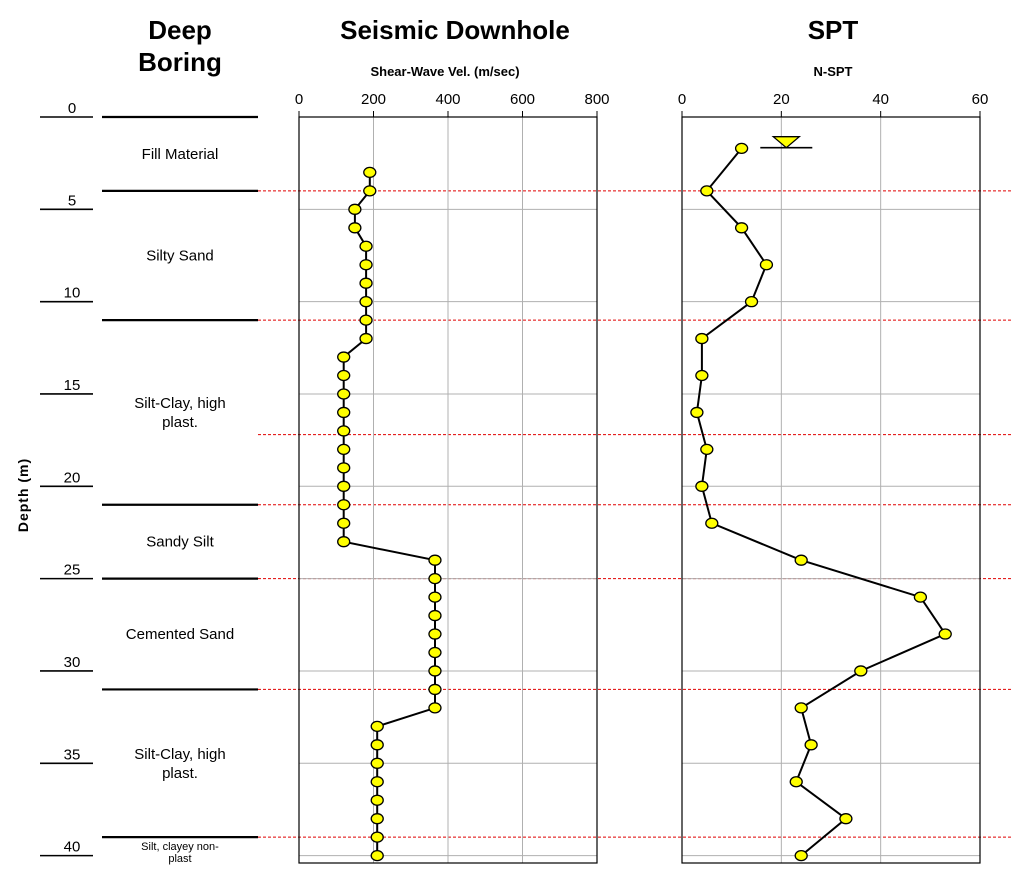 Image resolution: width=1025 pixels, height=889 pixels. What do you see at coordinates (980, 99) in the screenshot?
I see `x-tick-label: 60` at bounding box center [980, 99].